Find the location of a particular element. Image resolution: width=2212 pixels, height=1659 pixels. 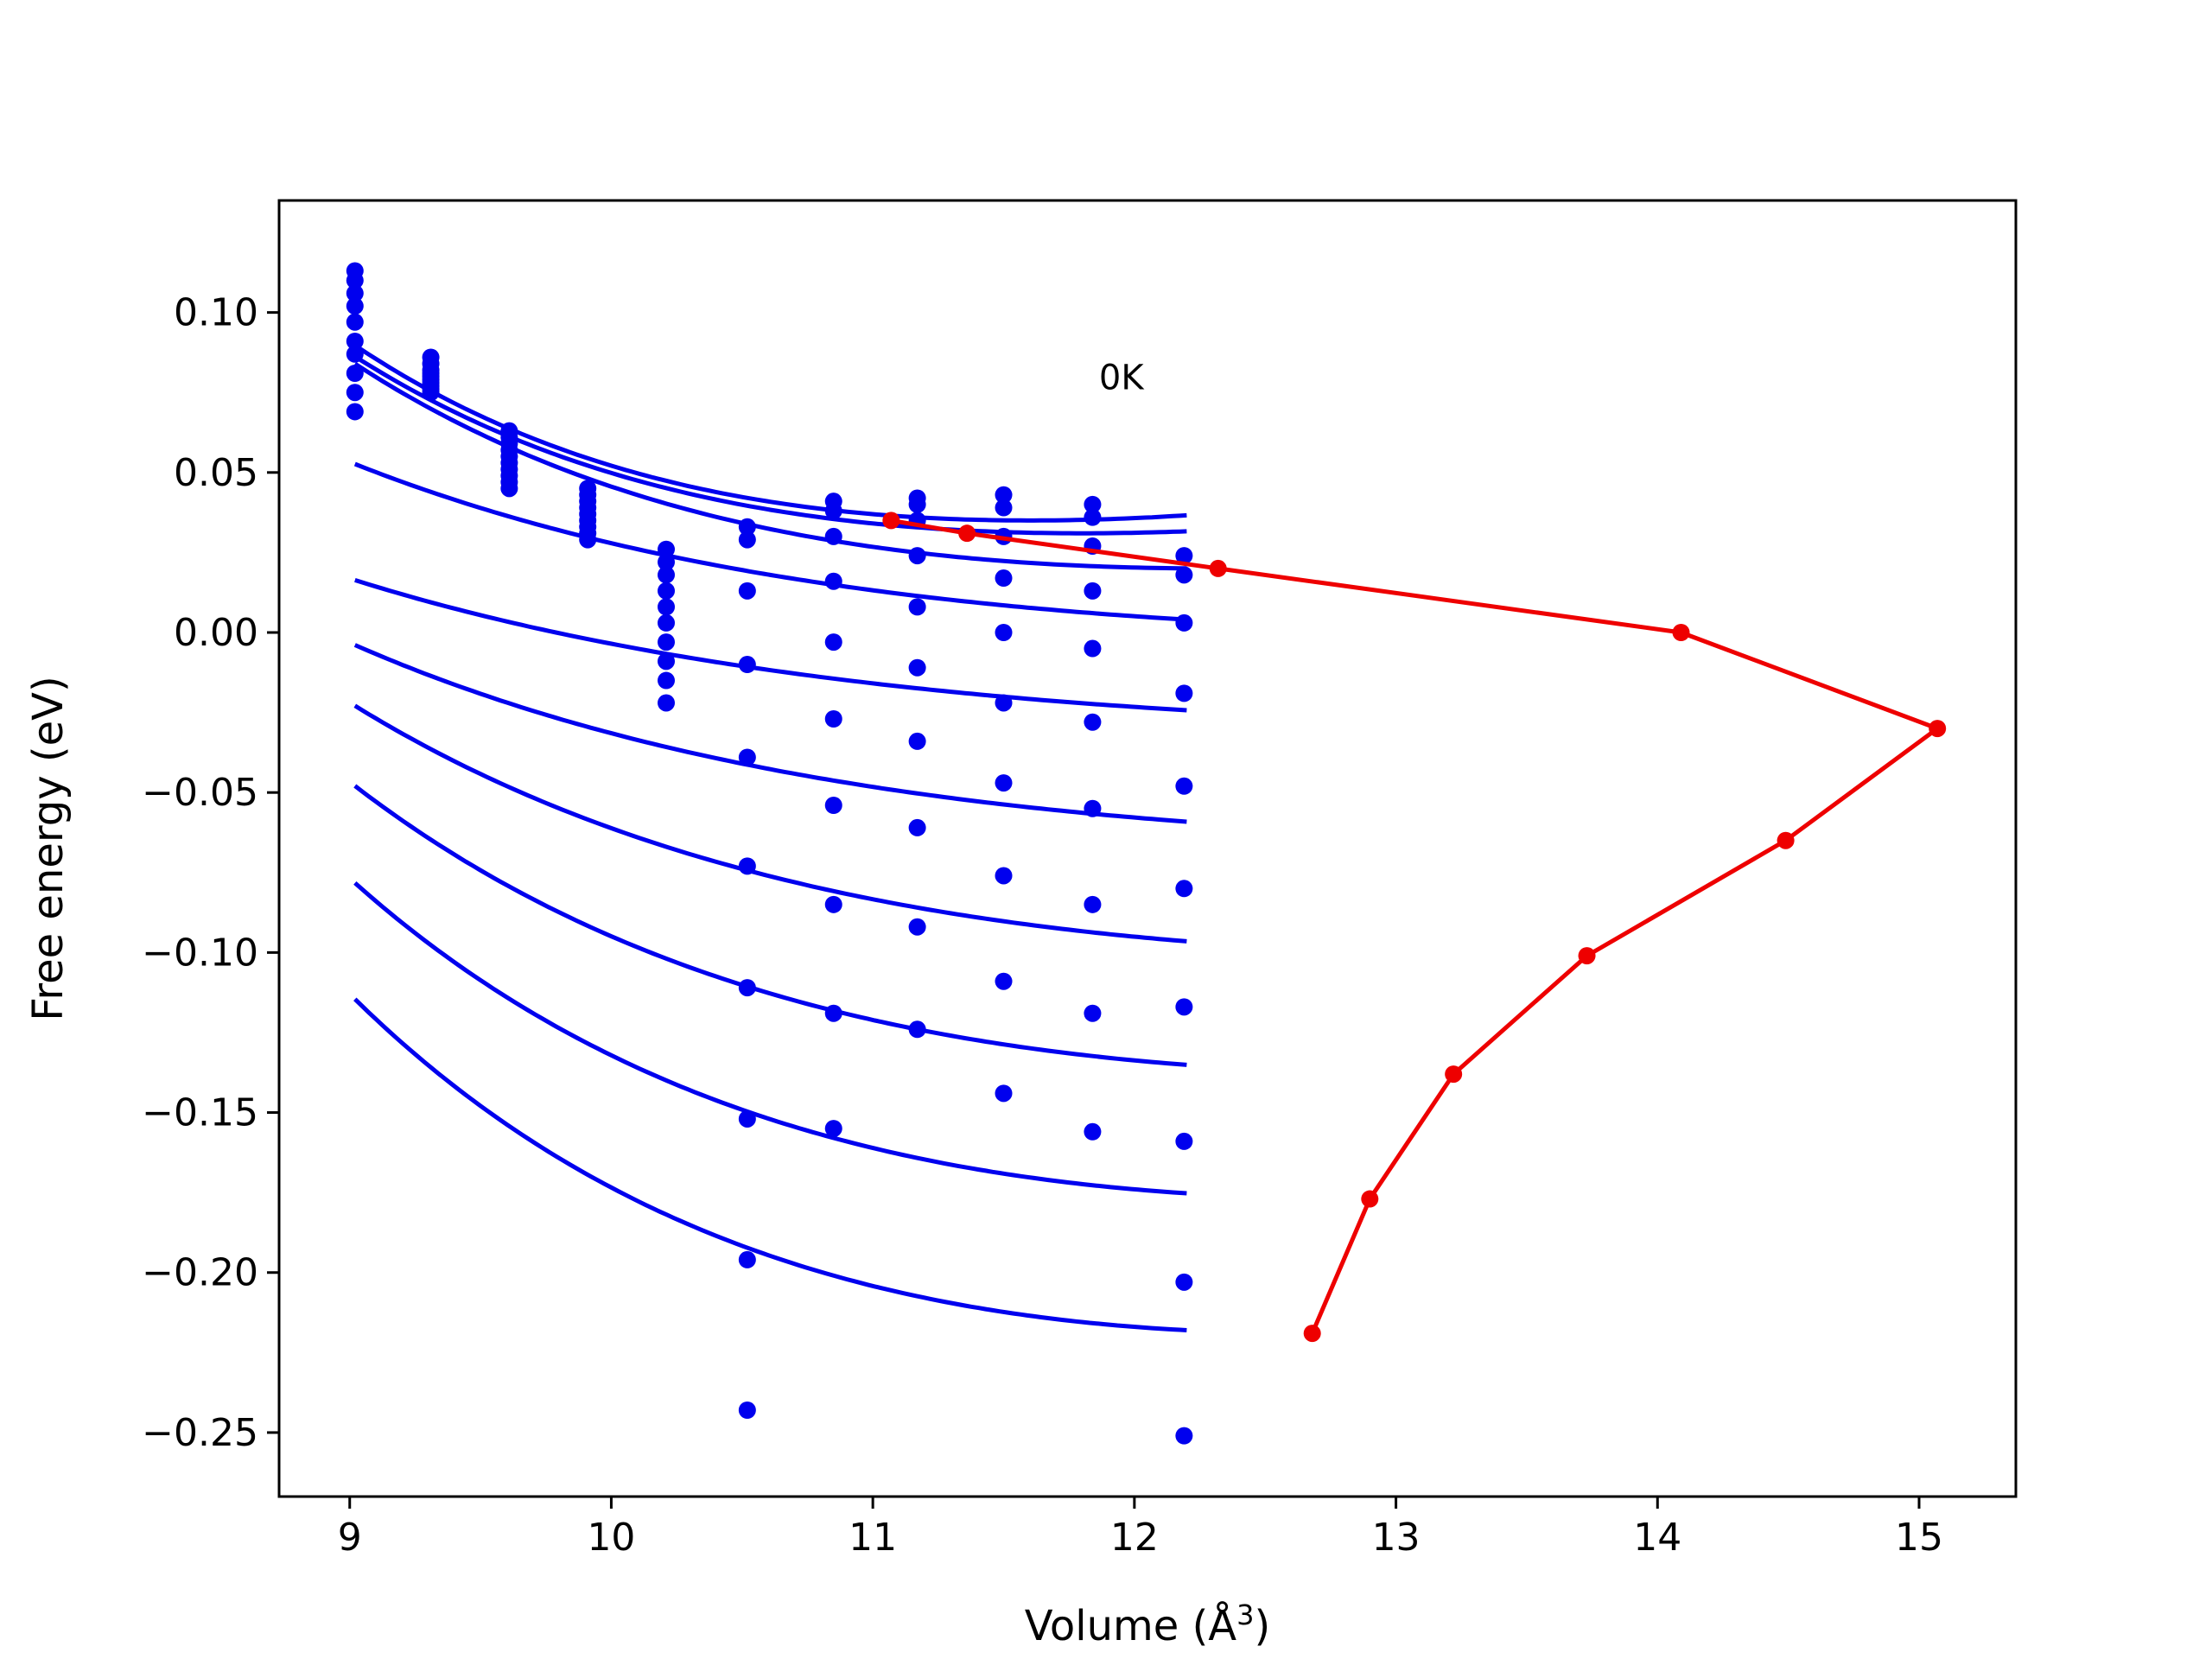

x-axis-title-sup: 3 is located at coordinates (1245, 1615).